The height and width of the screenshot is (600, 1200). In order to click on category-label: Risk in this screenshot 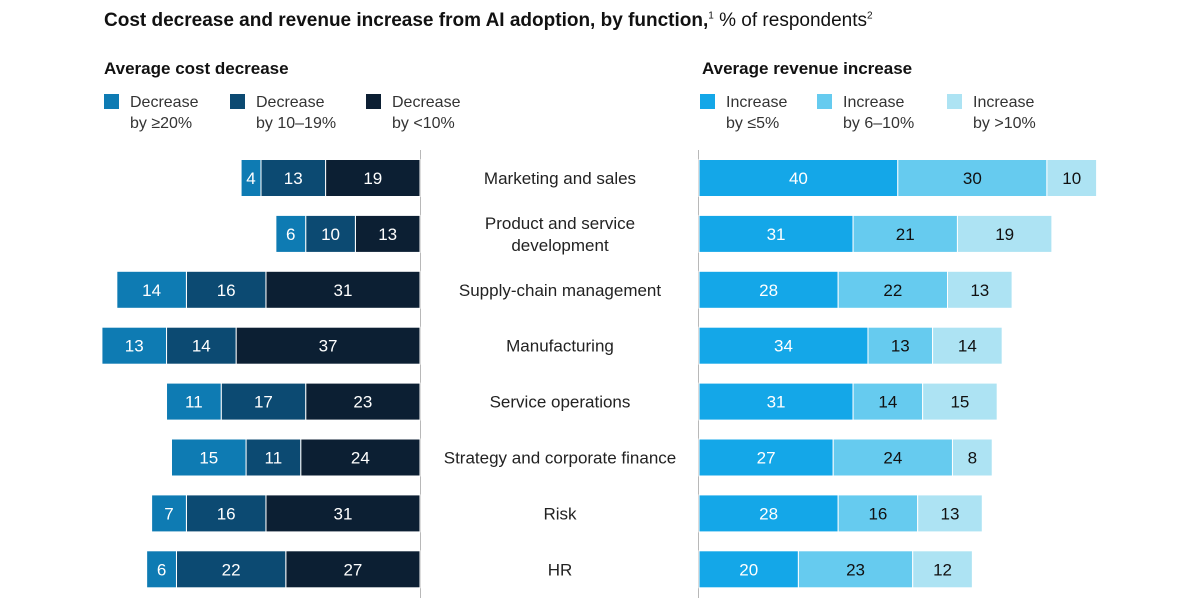, I will do `click(560, 513)`.